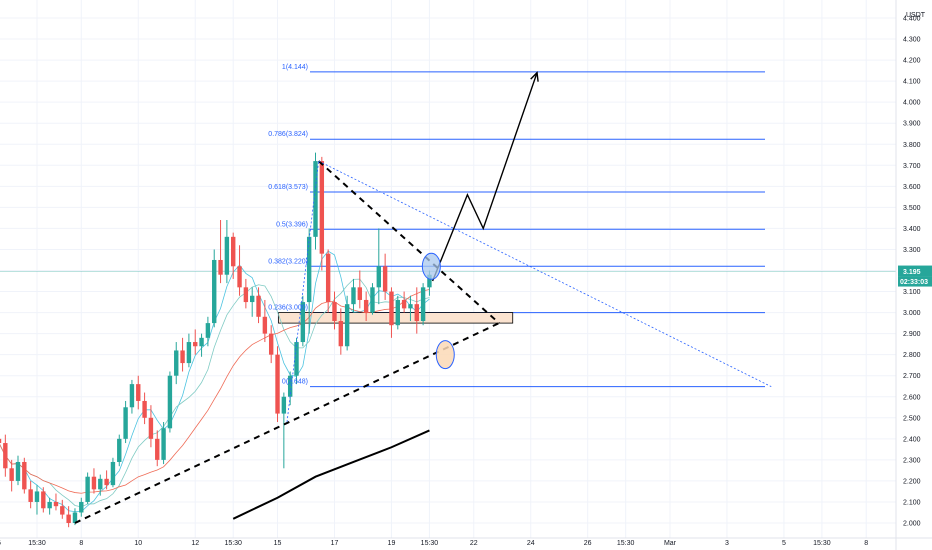 The image size is (932, 550). What do you see at coordinates (474, 543) in the screenshot?
I see `time-tick-label: 22` at bounding box center [474, 543].